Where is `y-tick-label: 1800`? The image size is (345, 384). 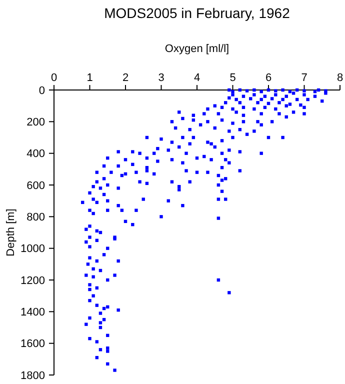 y-tick-label: 1800 is located at coordinates (32, 376).